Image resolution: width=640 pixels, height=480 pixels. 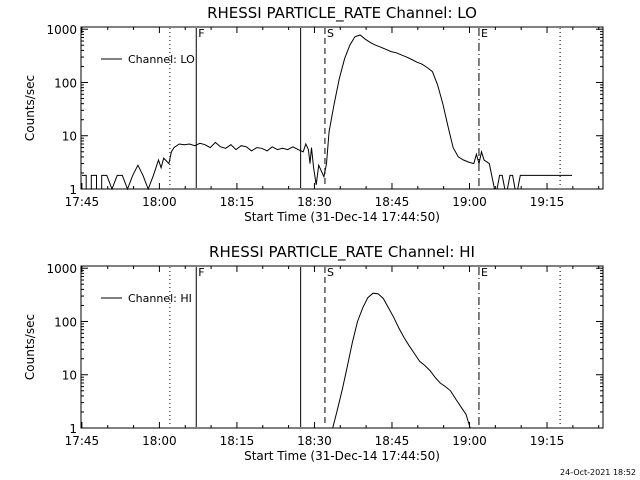 What do you see at coordinates (160, 298) in the screenshot?
I see `legend-label: Channel: HI` at bounding box center [160, 298].